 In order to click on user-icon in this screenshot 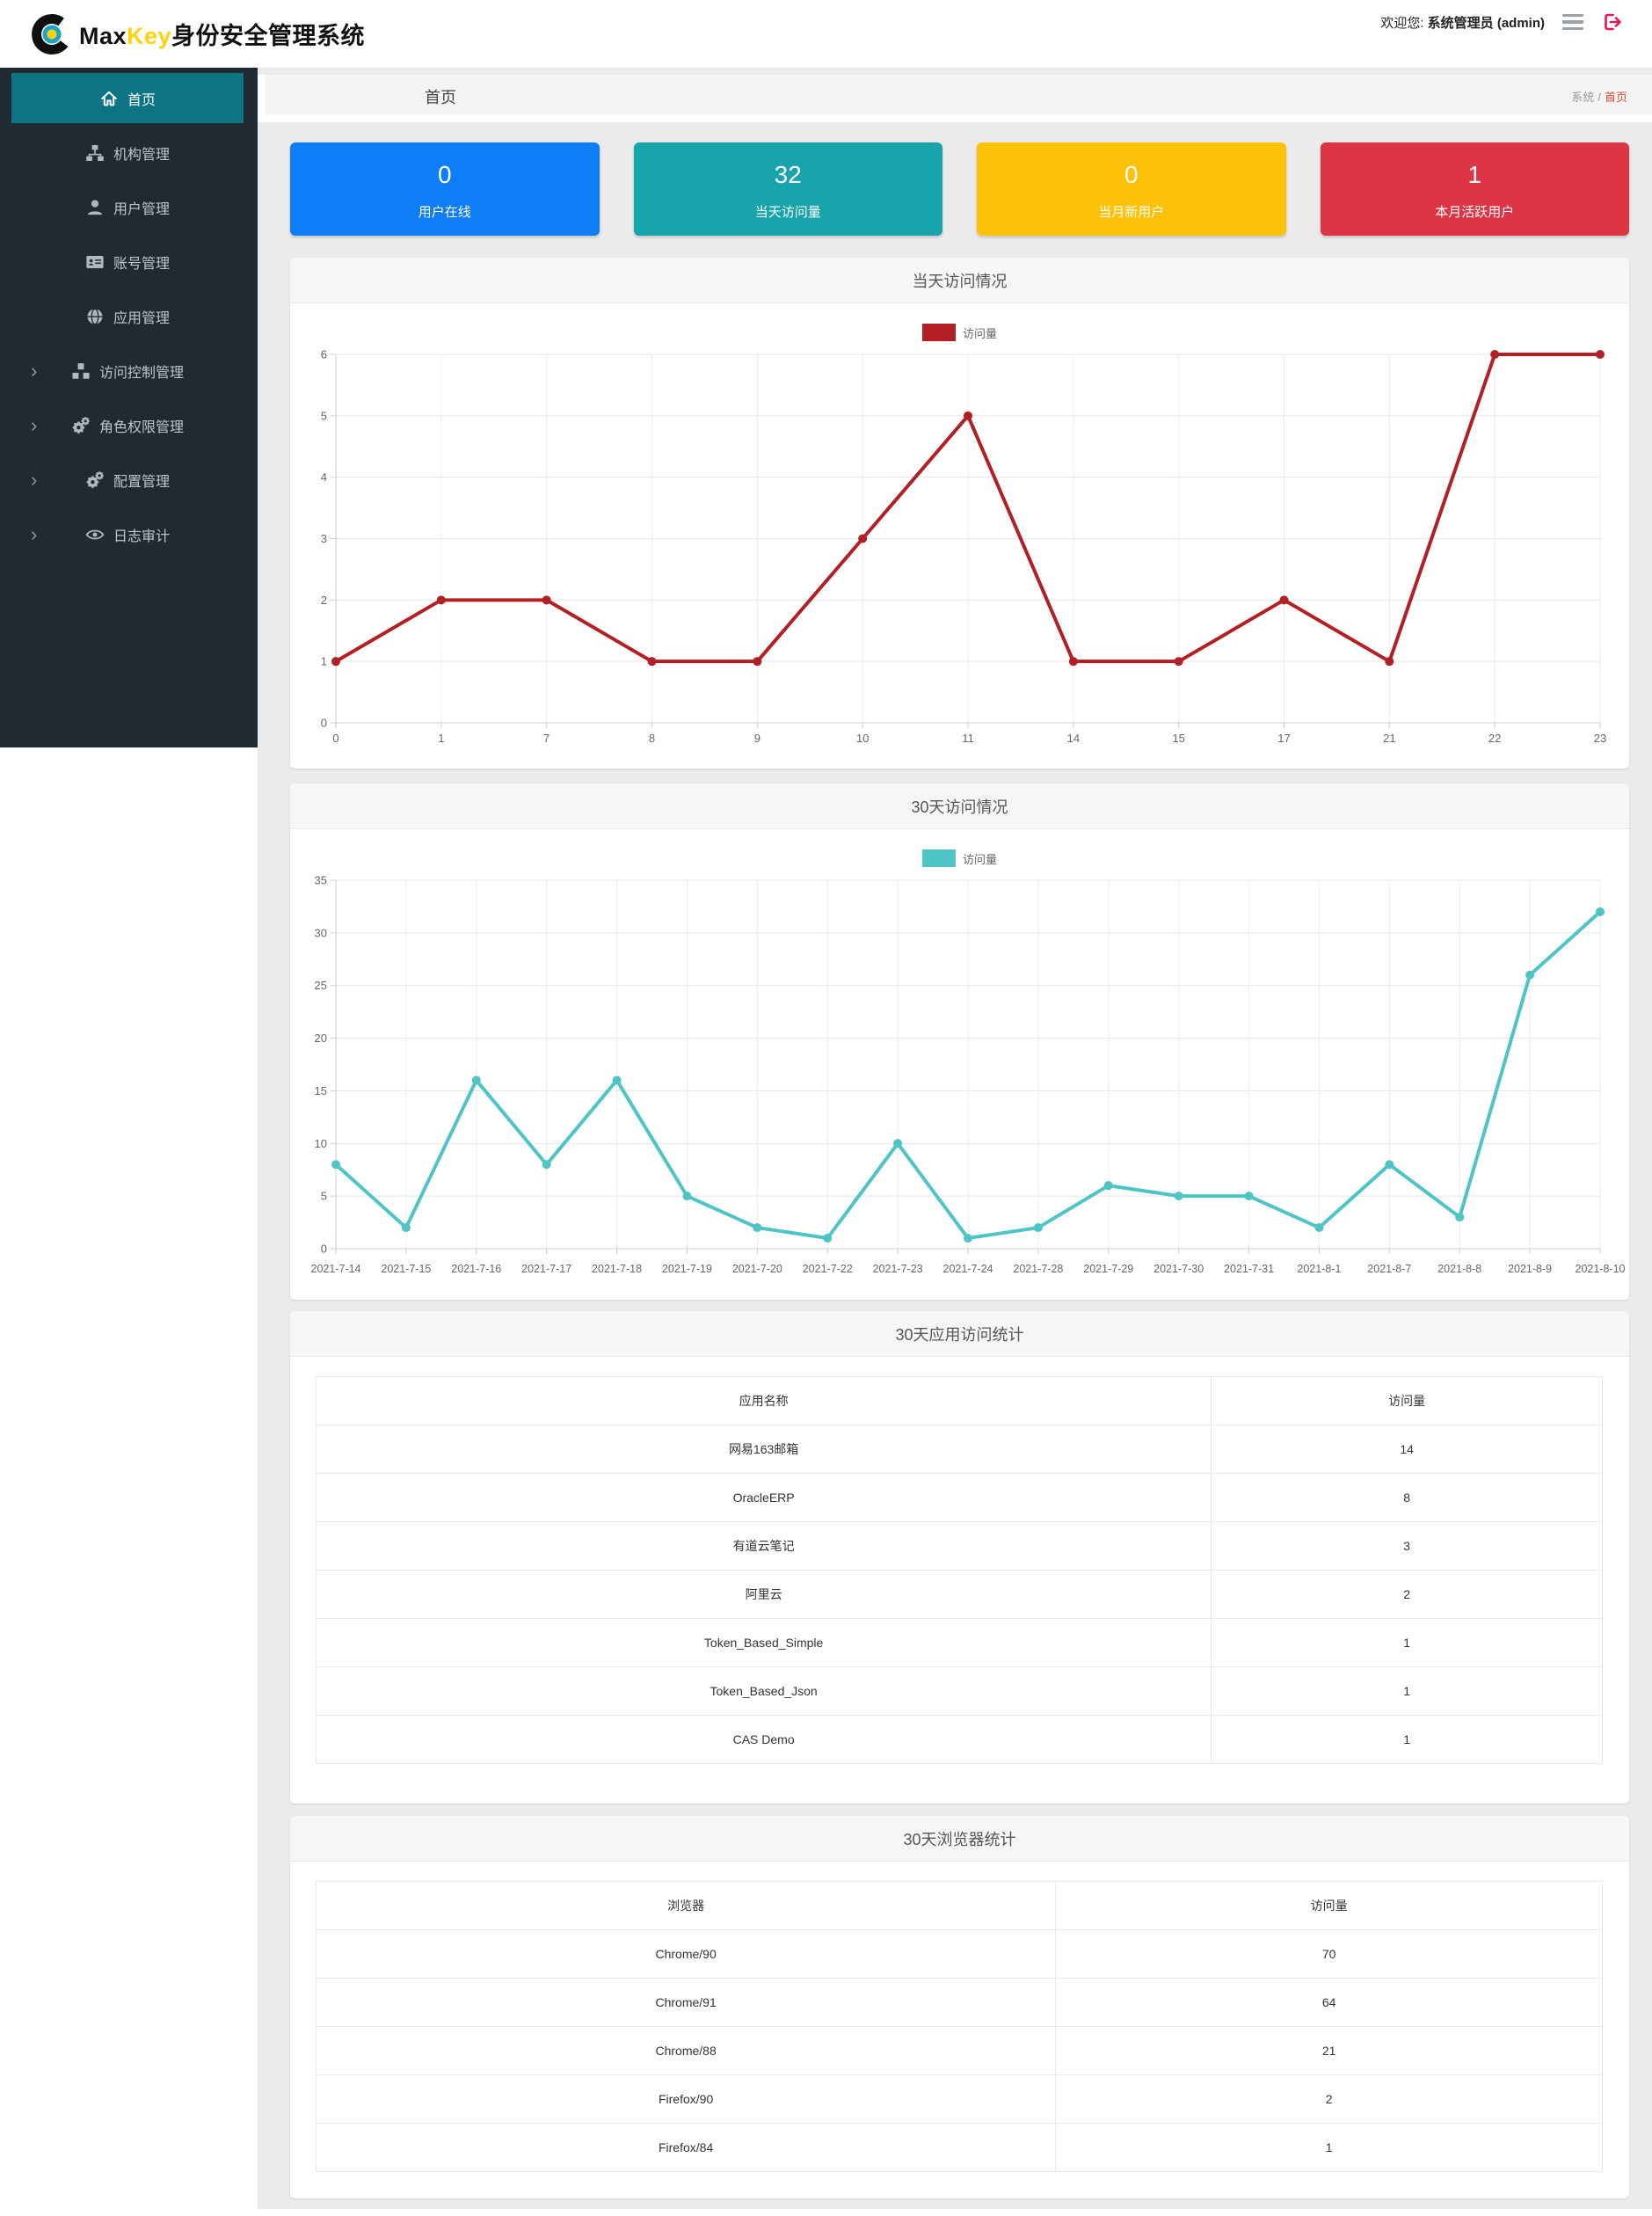, I will do `click(95, 207)`.